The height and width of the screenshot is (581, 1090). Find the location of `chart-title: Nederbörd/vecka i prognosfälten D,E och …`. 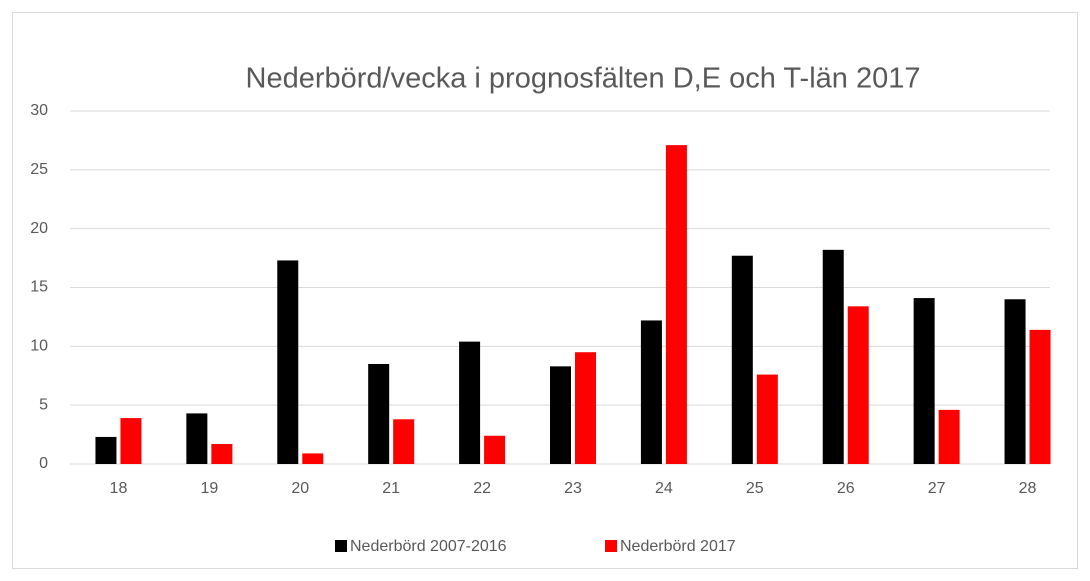

chart-title: Nederbörd/vecka i prognosfälten D,E och … is located at coordinates (583, 79).